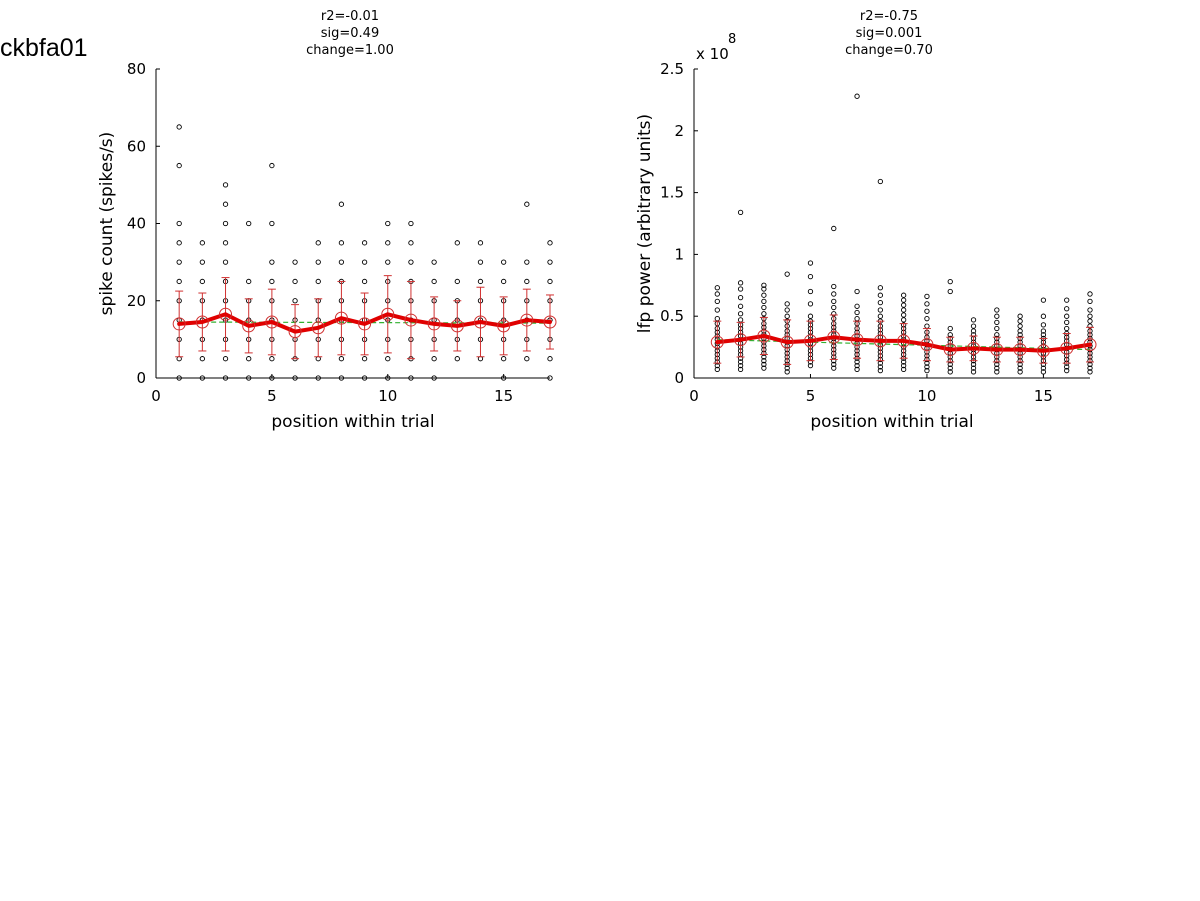 The image size is (1200, 901). What do you see at coordinates (889, 50) in the screenshot?
I see `stat-line: change=0.70` at bounding box center [889, 50].